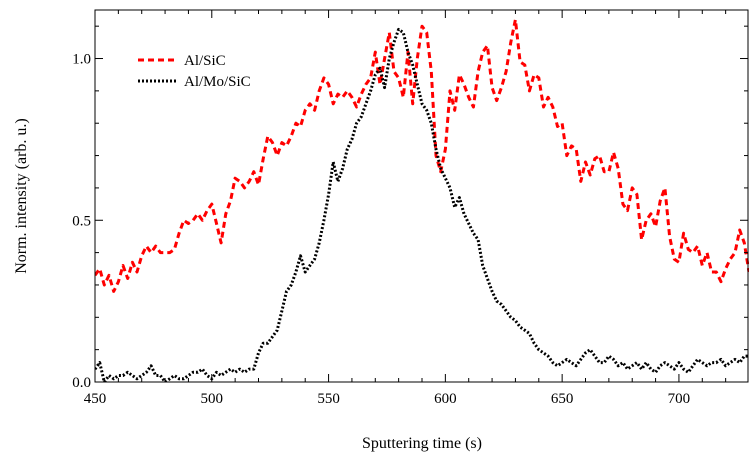  I want to click on x-tick-label: 450, so click(95, 399).